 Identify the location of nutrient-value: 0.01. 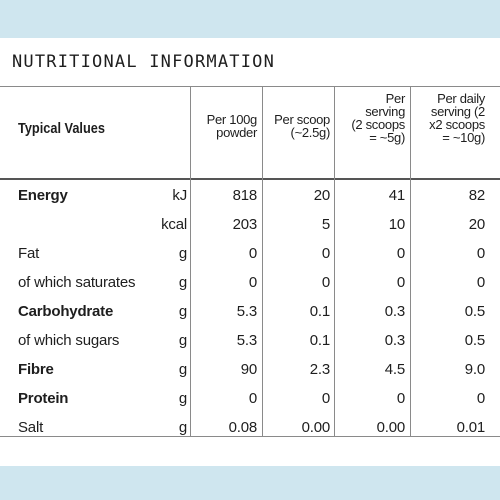
(471, 427).